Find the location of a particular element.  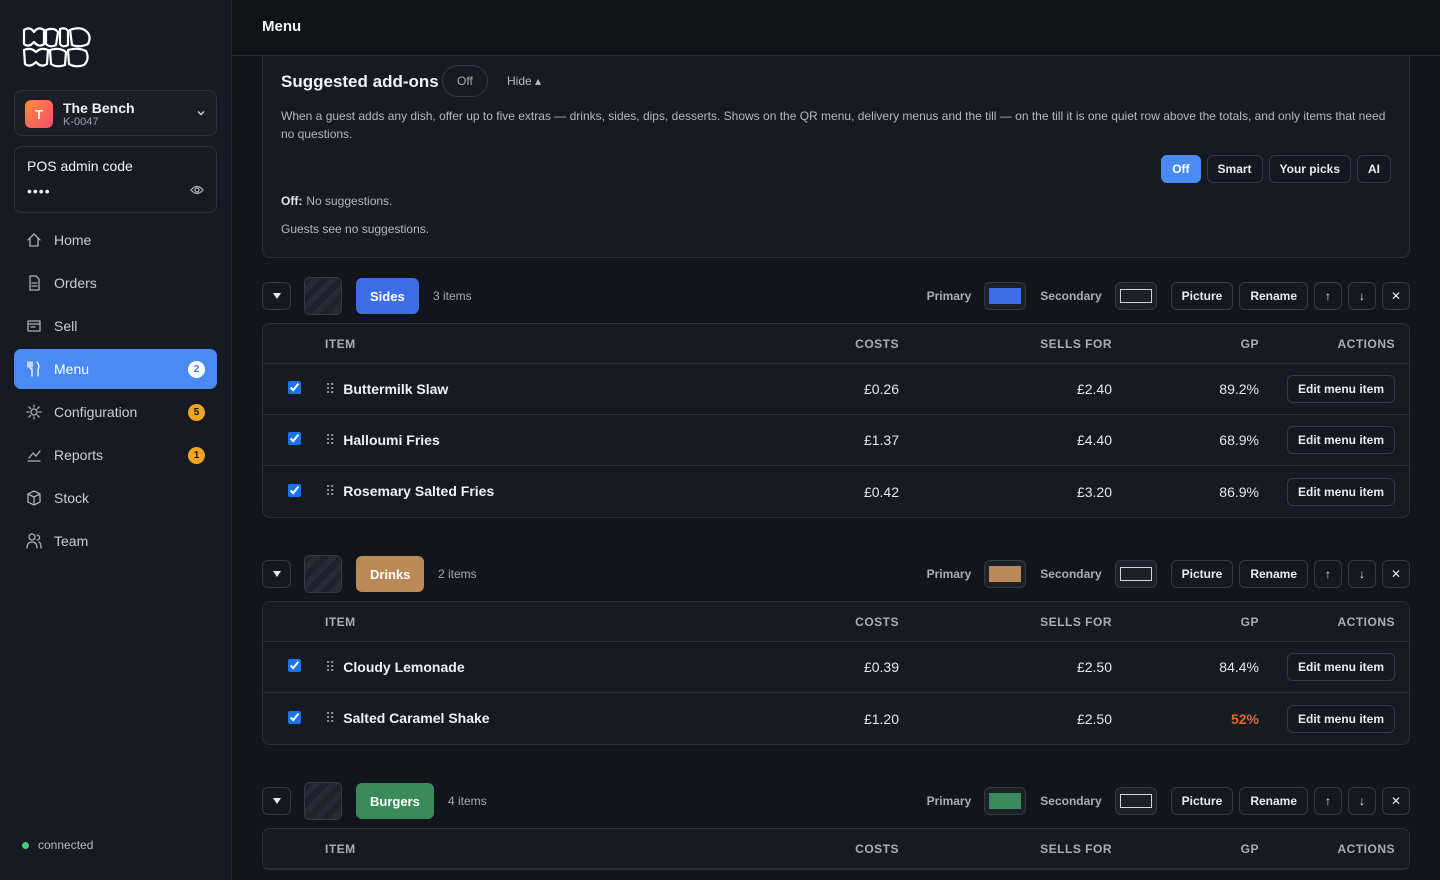

nav-item: Stock is located at coordinates (115, 498).